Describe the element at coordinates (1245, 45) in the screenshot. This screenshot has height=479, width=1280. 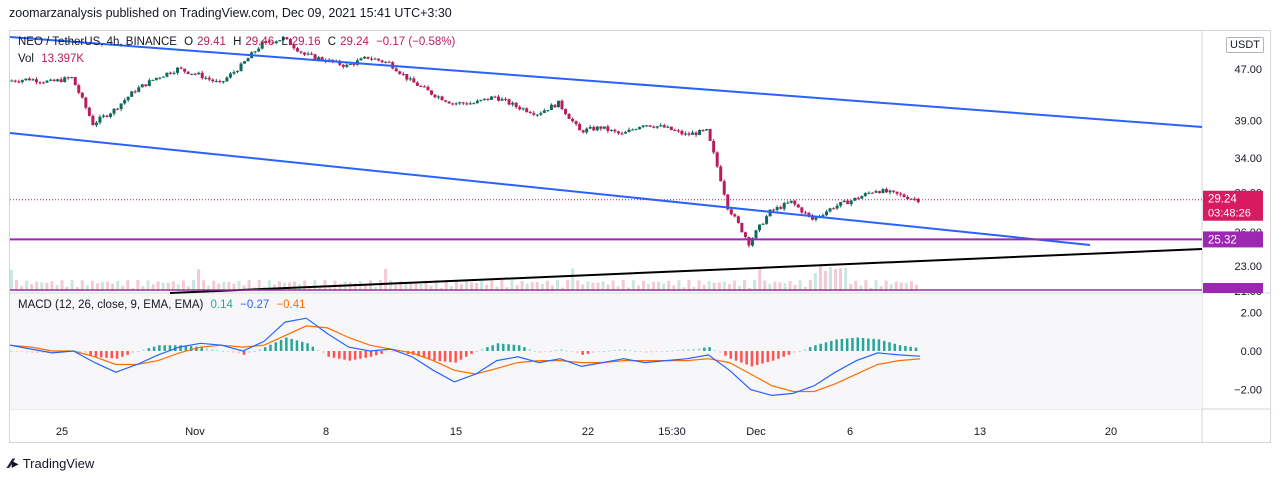
I see `currency-badge: USDT` at that location.